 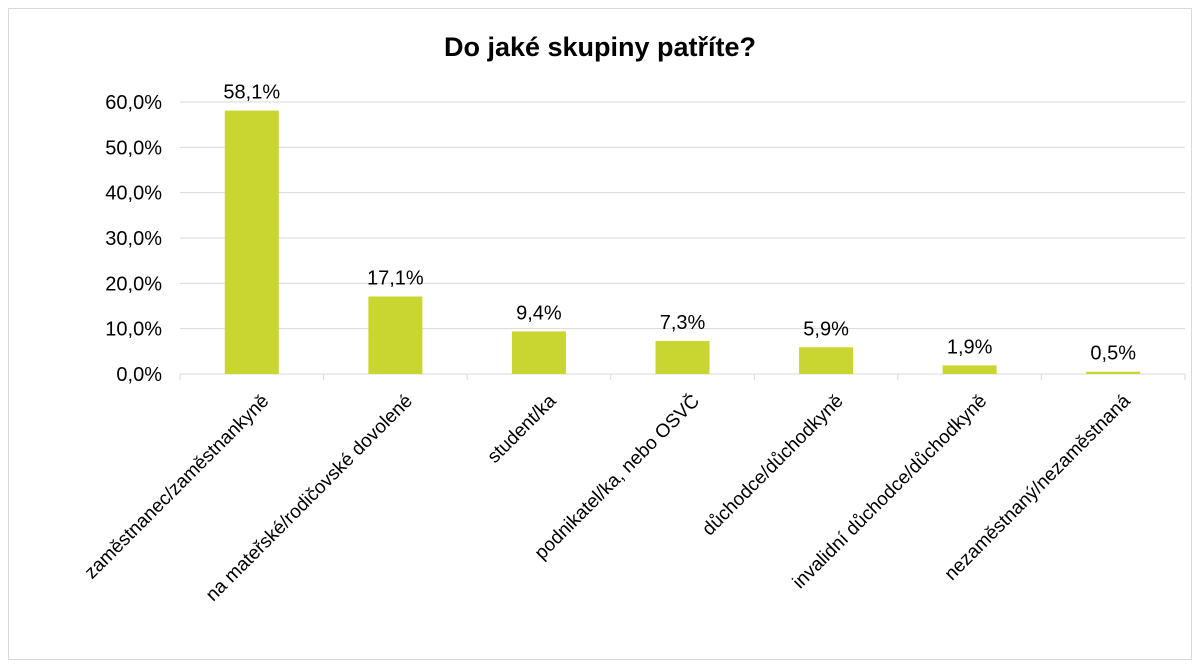 What do you see at coordinates (600, 47) in the screenshot?
I see `chart-title: Do jaké skupiny patříte?` at bounding box center [600, 47].